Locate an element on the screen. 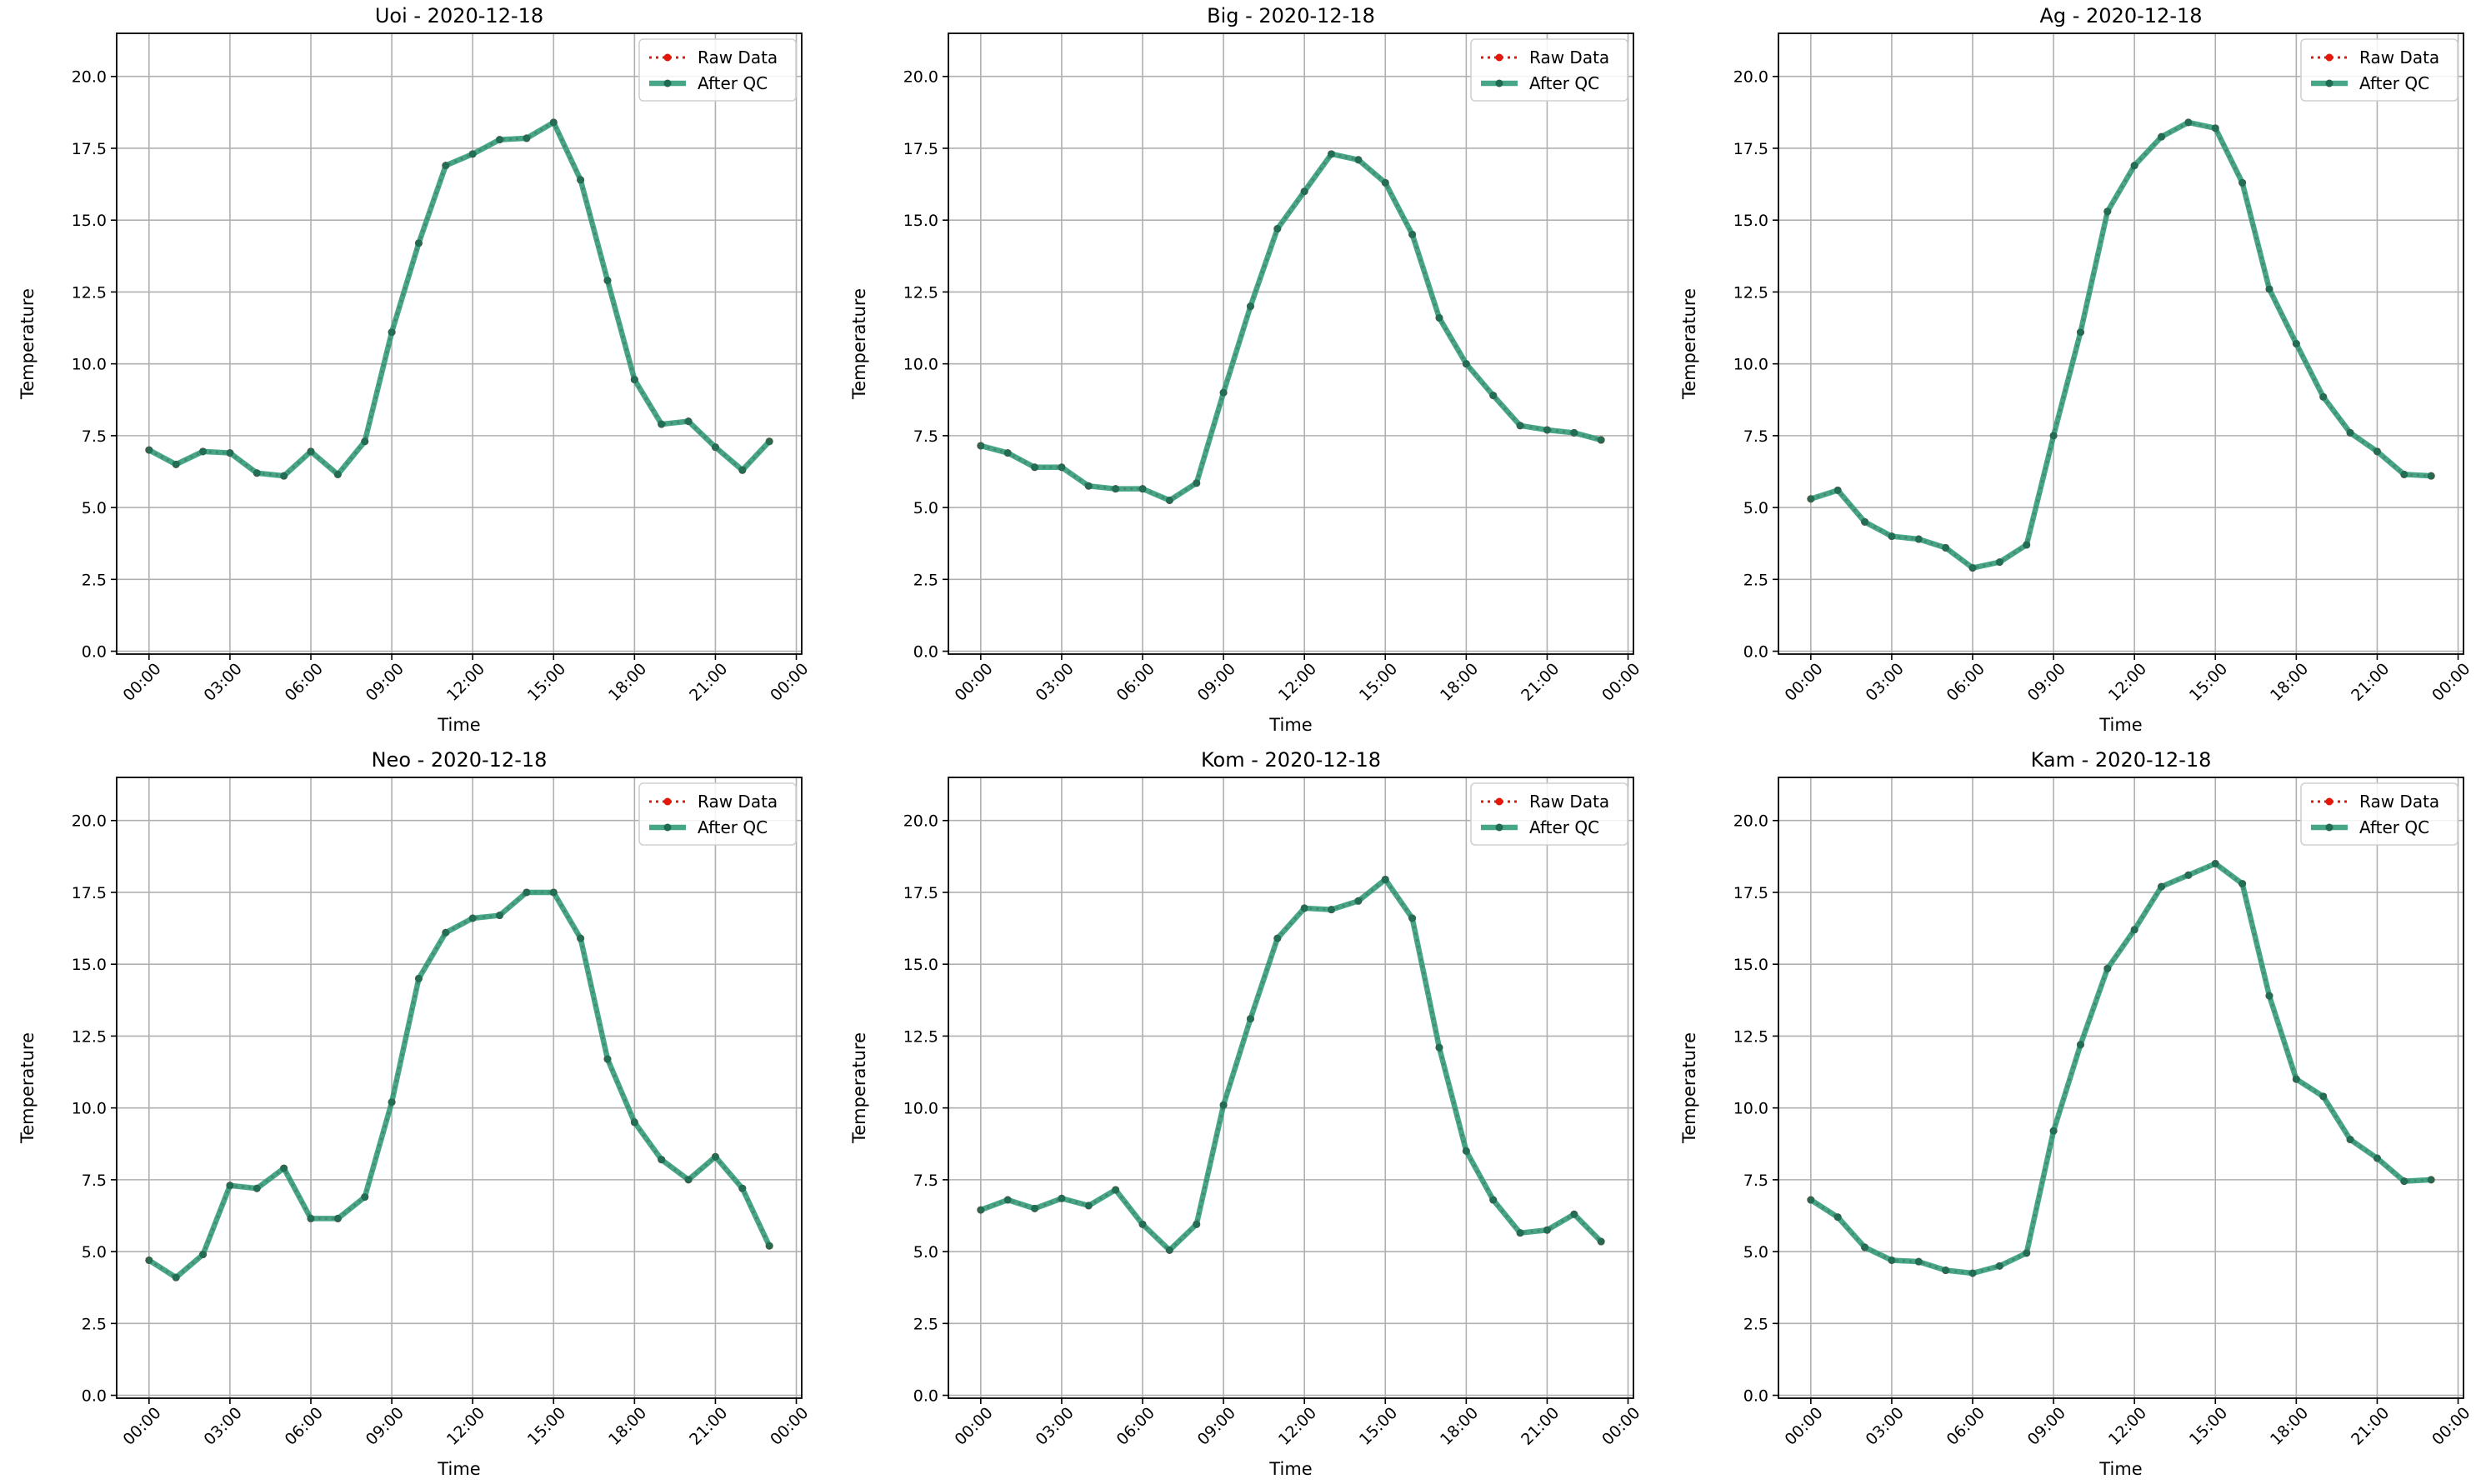 The height and width of the screenshot is (1484, 2486). subplot-title: Big - 2020-12-18 is located at coordinates (1291, 15).